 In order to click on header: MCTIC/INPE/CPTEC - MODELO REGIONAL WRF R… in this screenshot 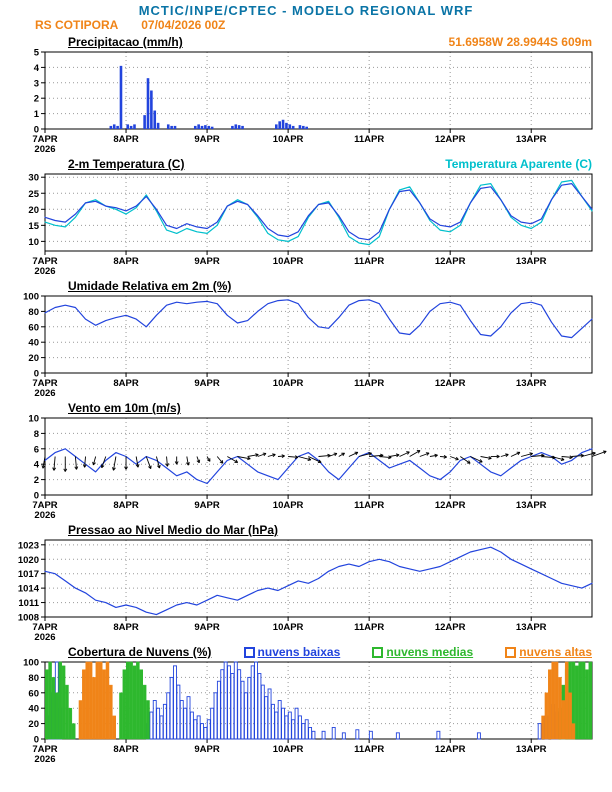, I will do `click(306, 18)`.